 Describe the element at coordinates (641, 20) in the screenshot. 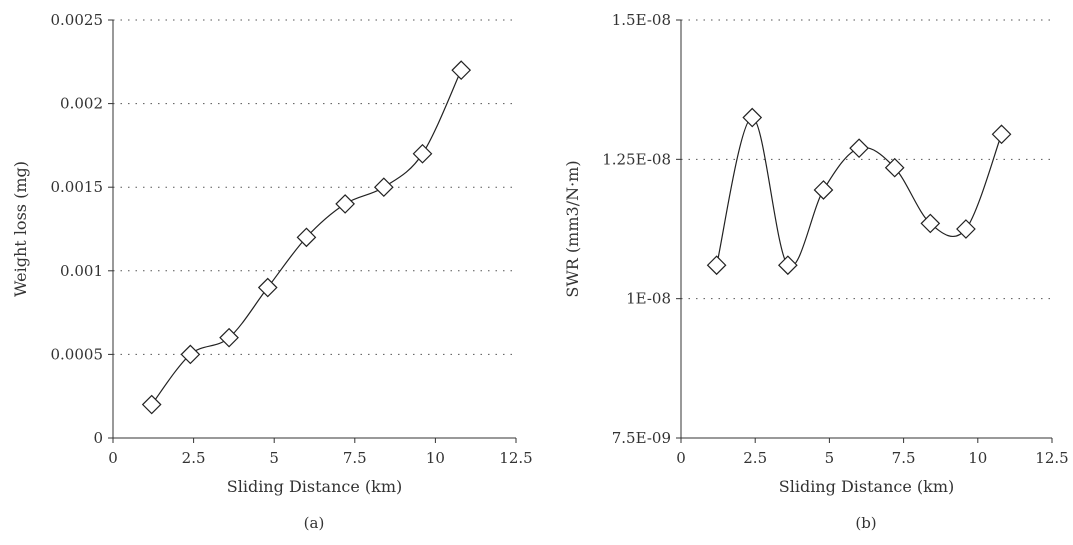

I see `y-tick-label: 1.5E-08` at that location.